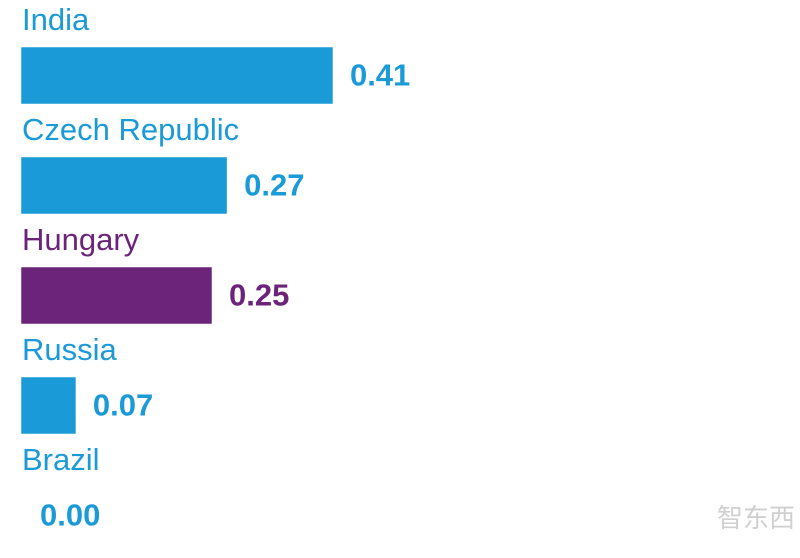 The width and height of the screenshot is (800, 558). I want to click on category-label: India, so click(56, 19).